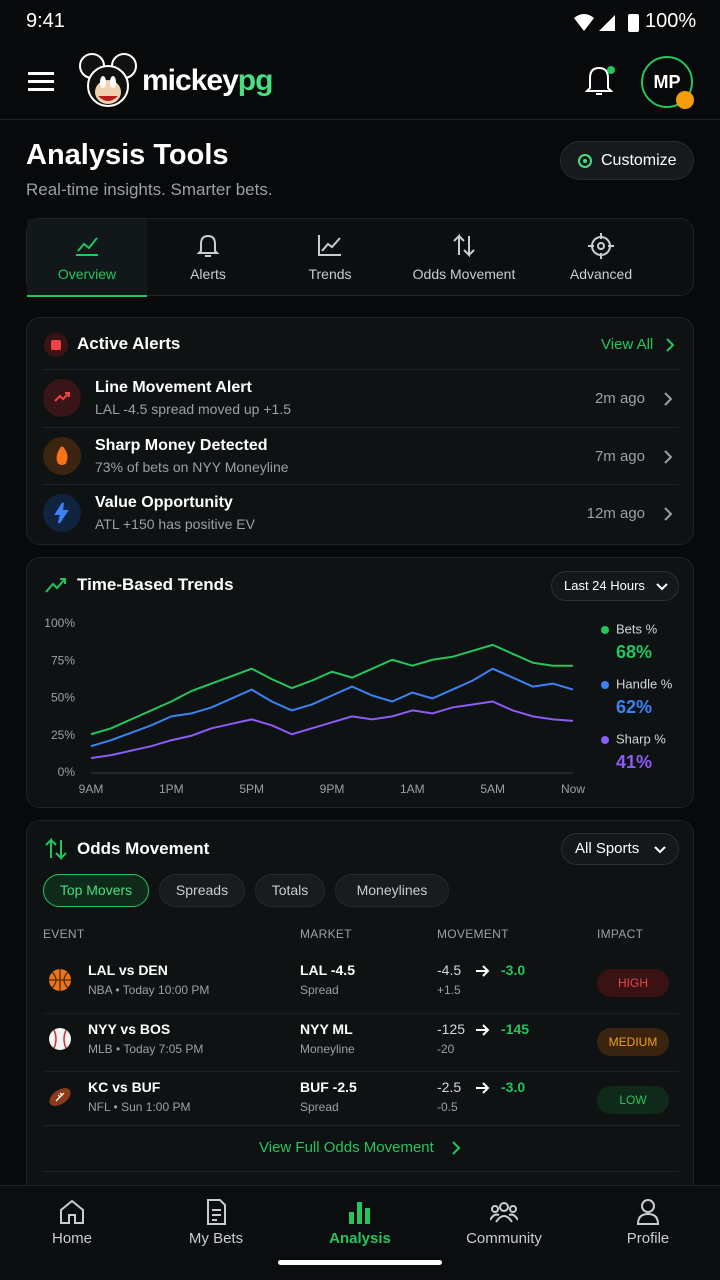 Image resolution: width=720 pixels, height=1280 pixels. Describe the element at coordinates (71, 1238) in the screenshot. I see `nav-label: Home` at that location.